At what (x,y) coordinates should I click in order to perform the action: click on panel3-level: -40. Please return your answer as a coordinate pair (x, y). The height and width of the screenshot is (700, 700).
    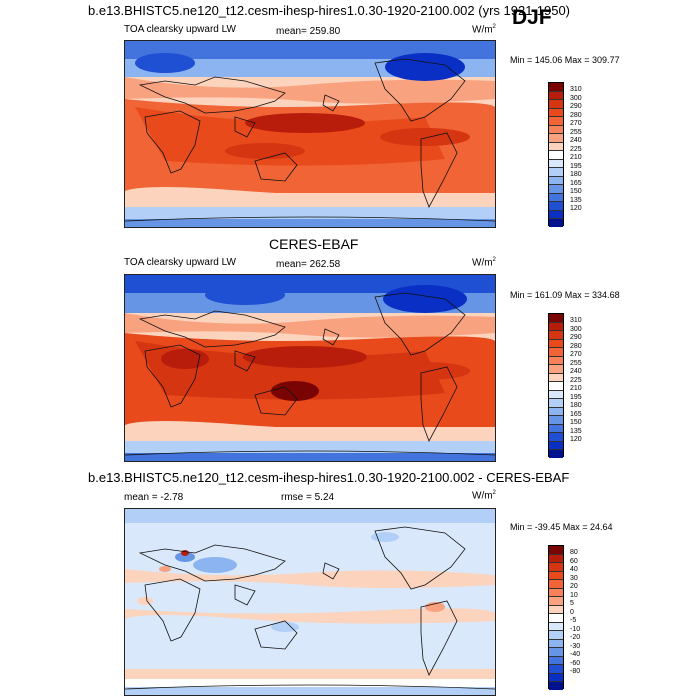
    Looking at the image, I should click on (575, 654).